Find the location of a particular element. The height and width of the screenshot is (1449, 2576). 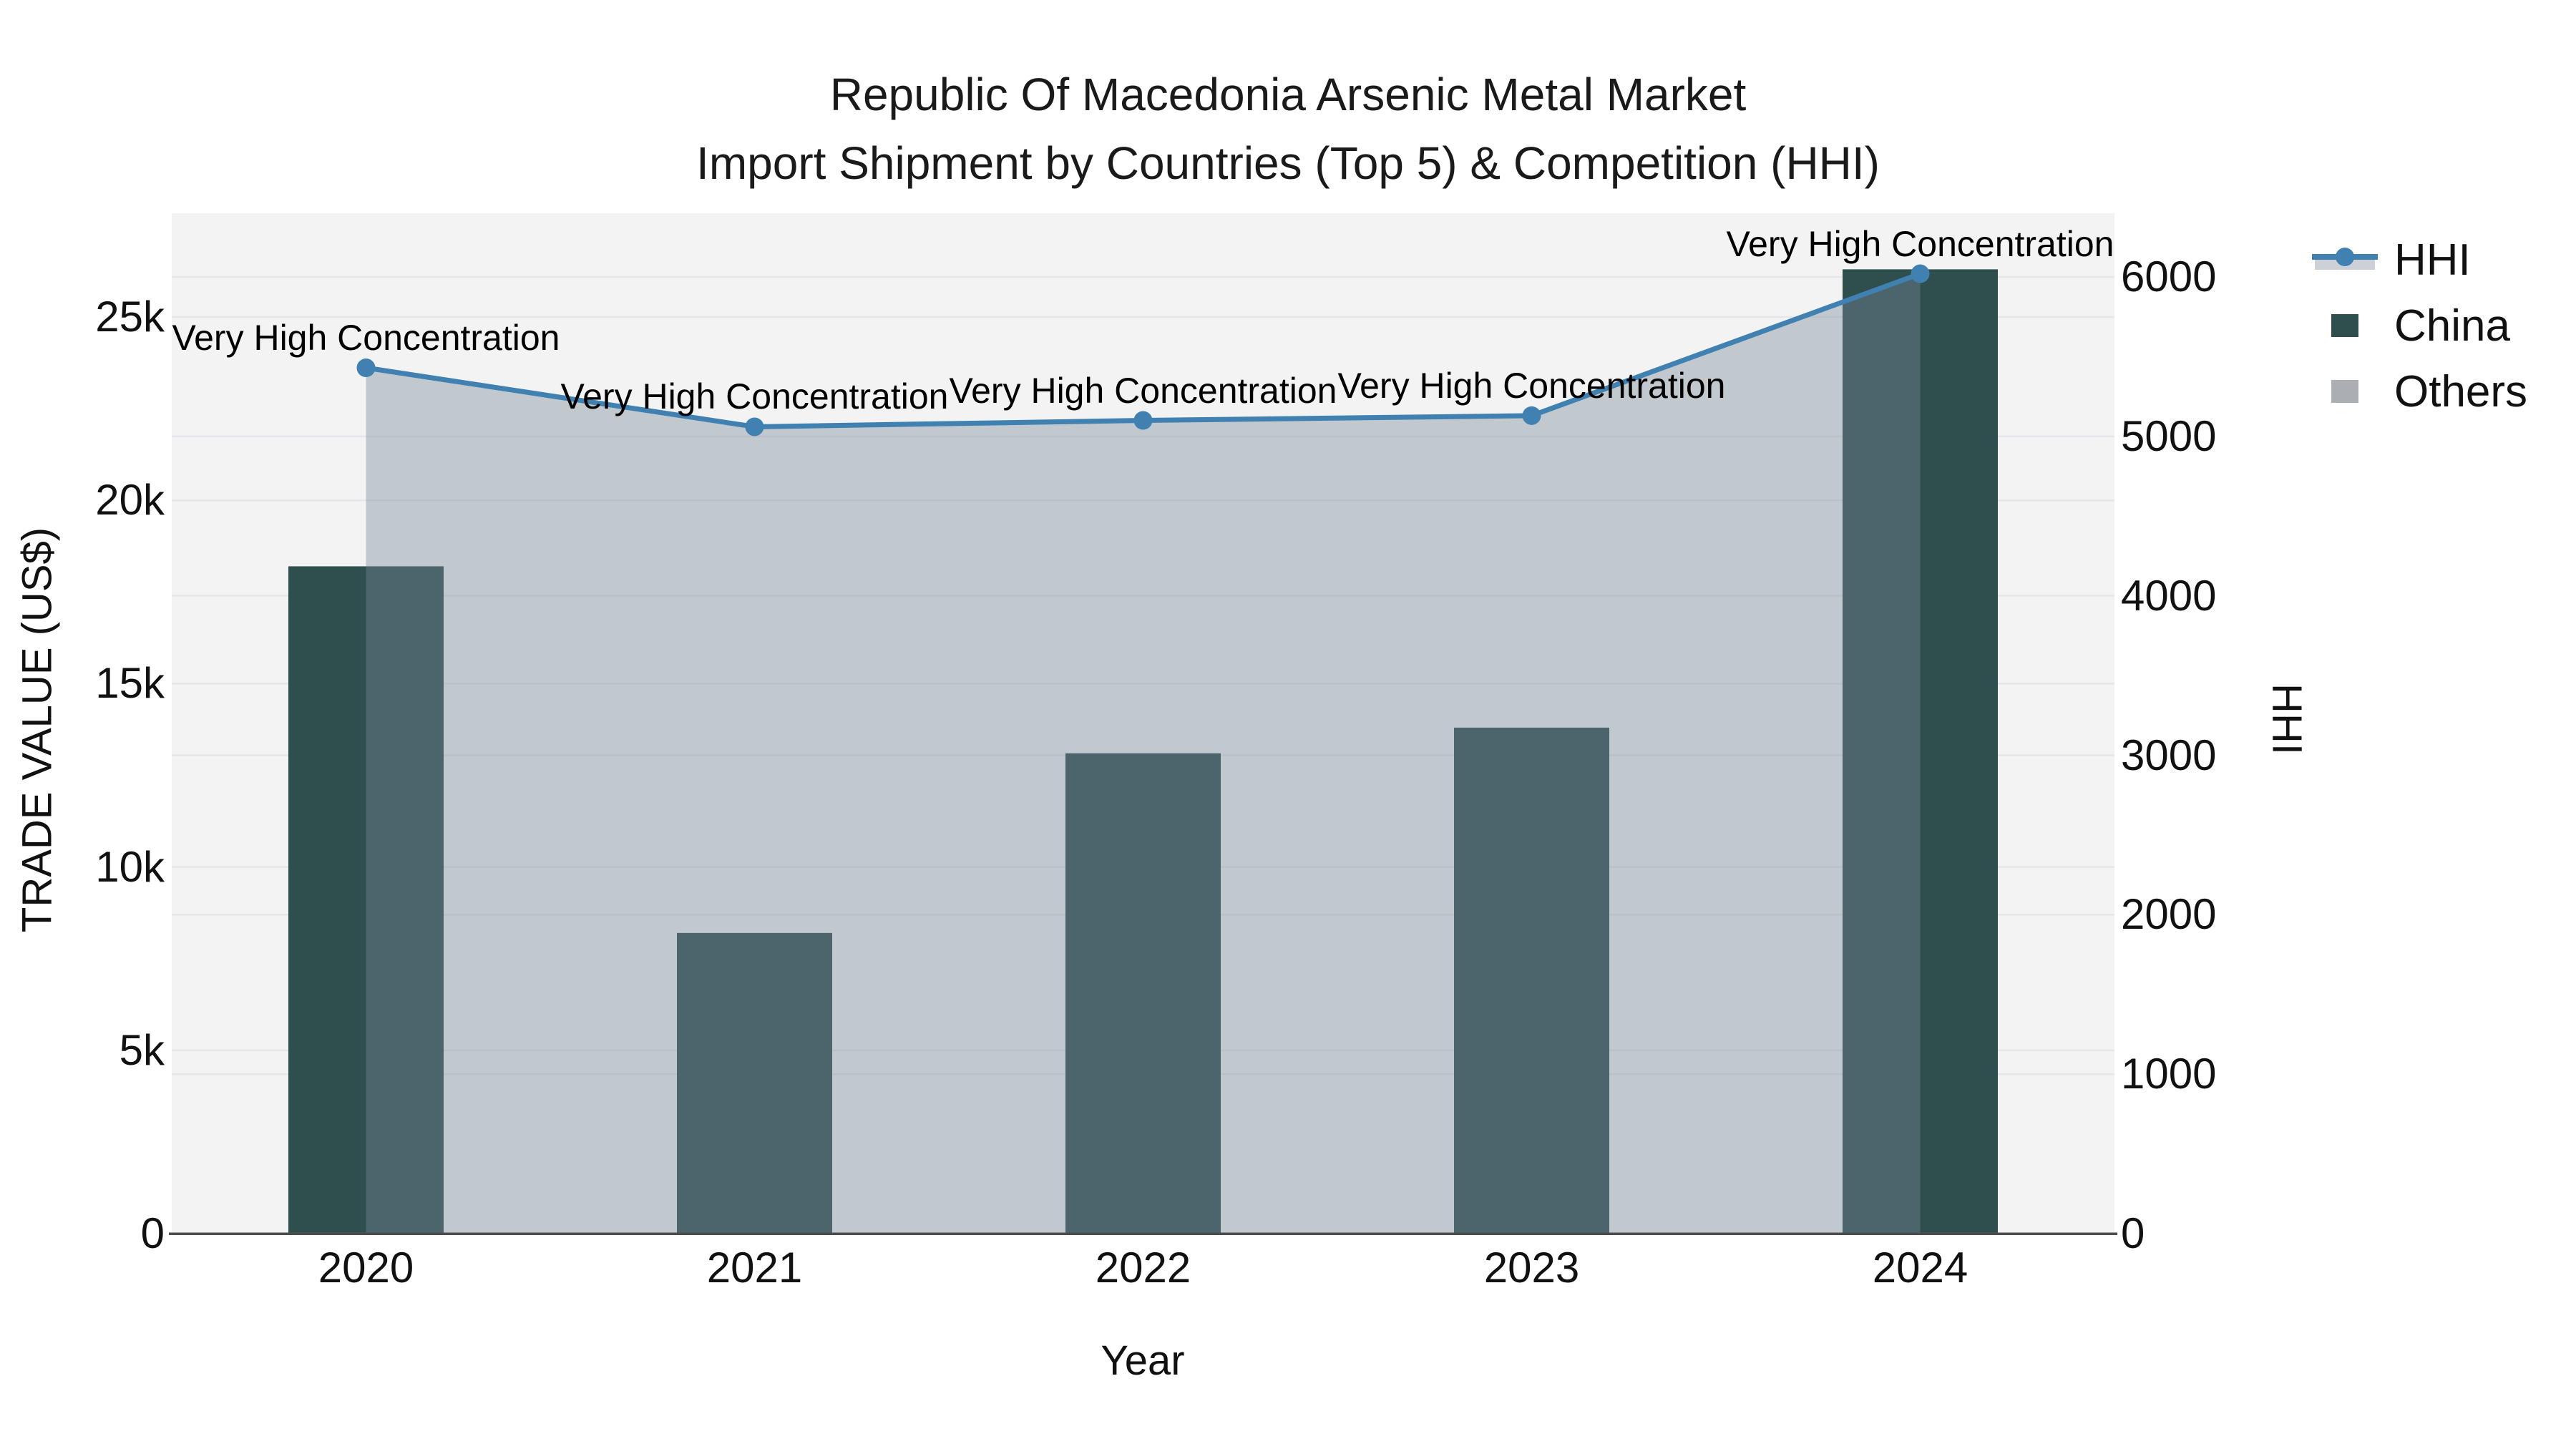

legend-item-hhi: HHI is located at coordinates (2388, 260).